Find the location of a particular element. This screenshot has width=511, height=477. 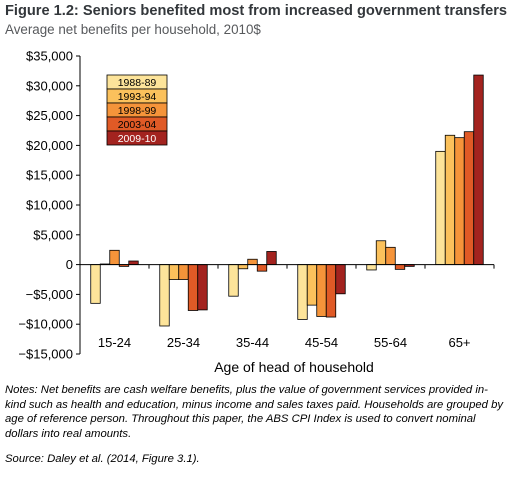

bar-65+-1998-99 is located at coordinates (459, 201).